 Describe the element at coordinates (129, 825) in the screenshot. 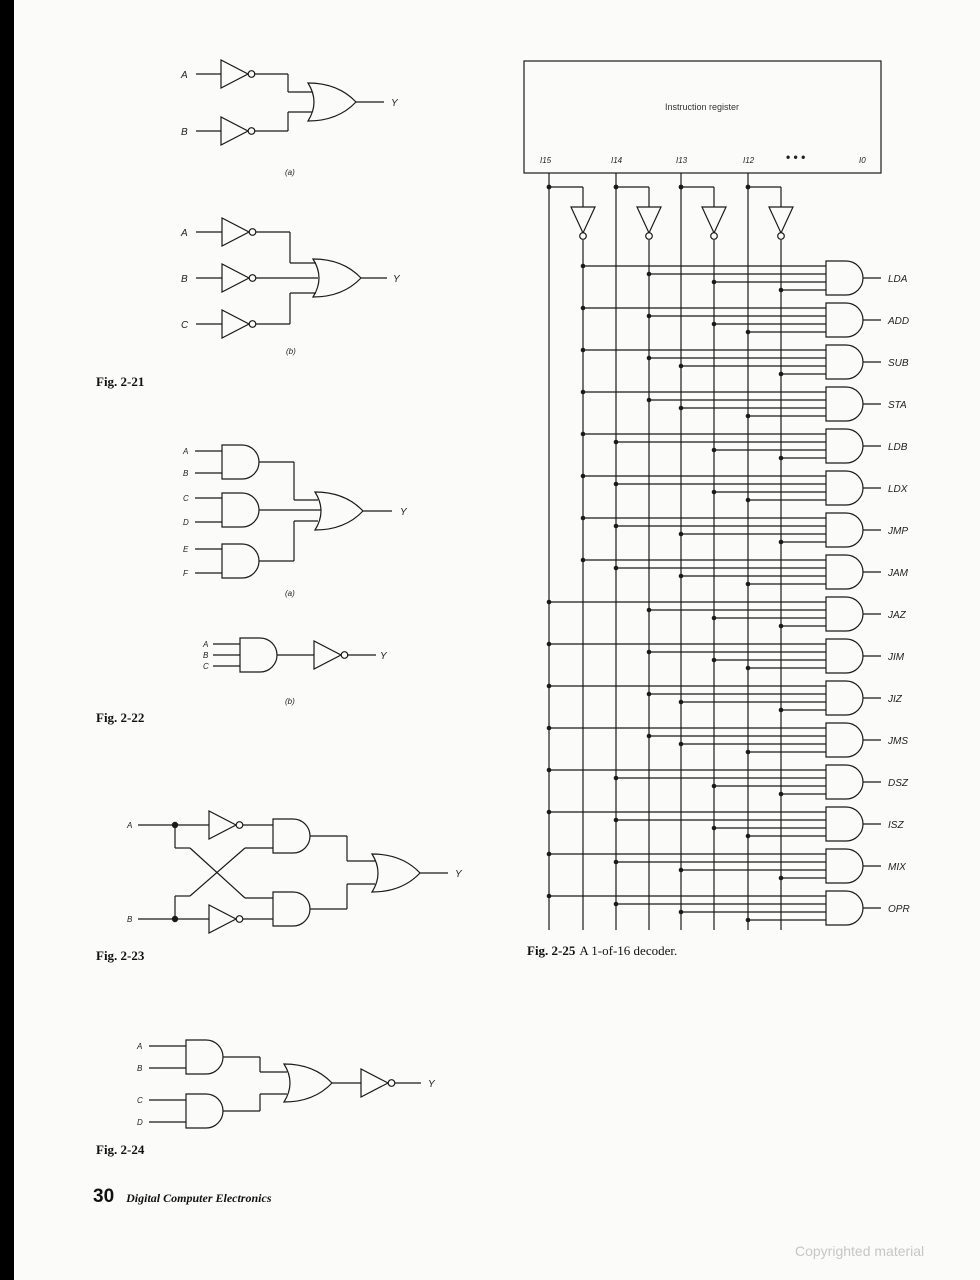

I see `fig-2-23-input-a: A` at that location.